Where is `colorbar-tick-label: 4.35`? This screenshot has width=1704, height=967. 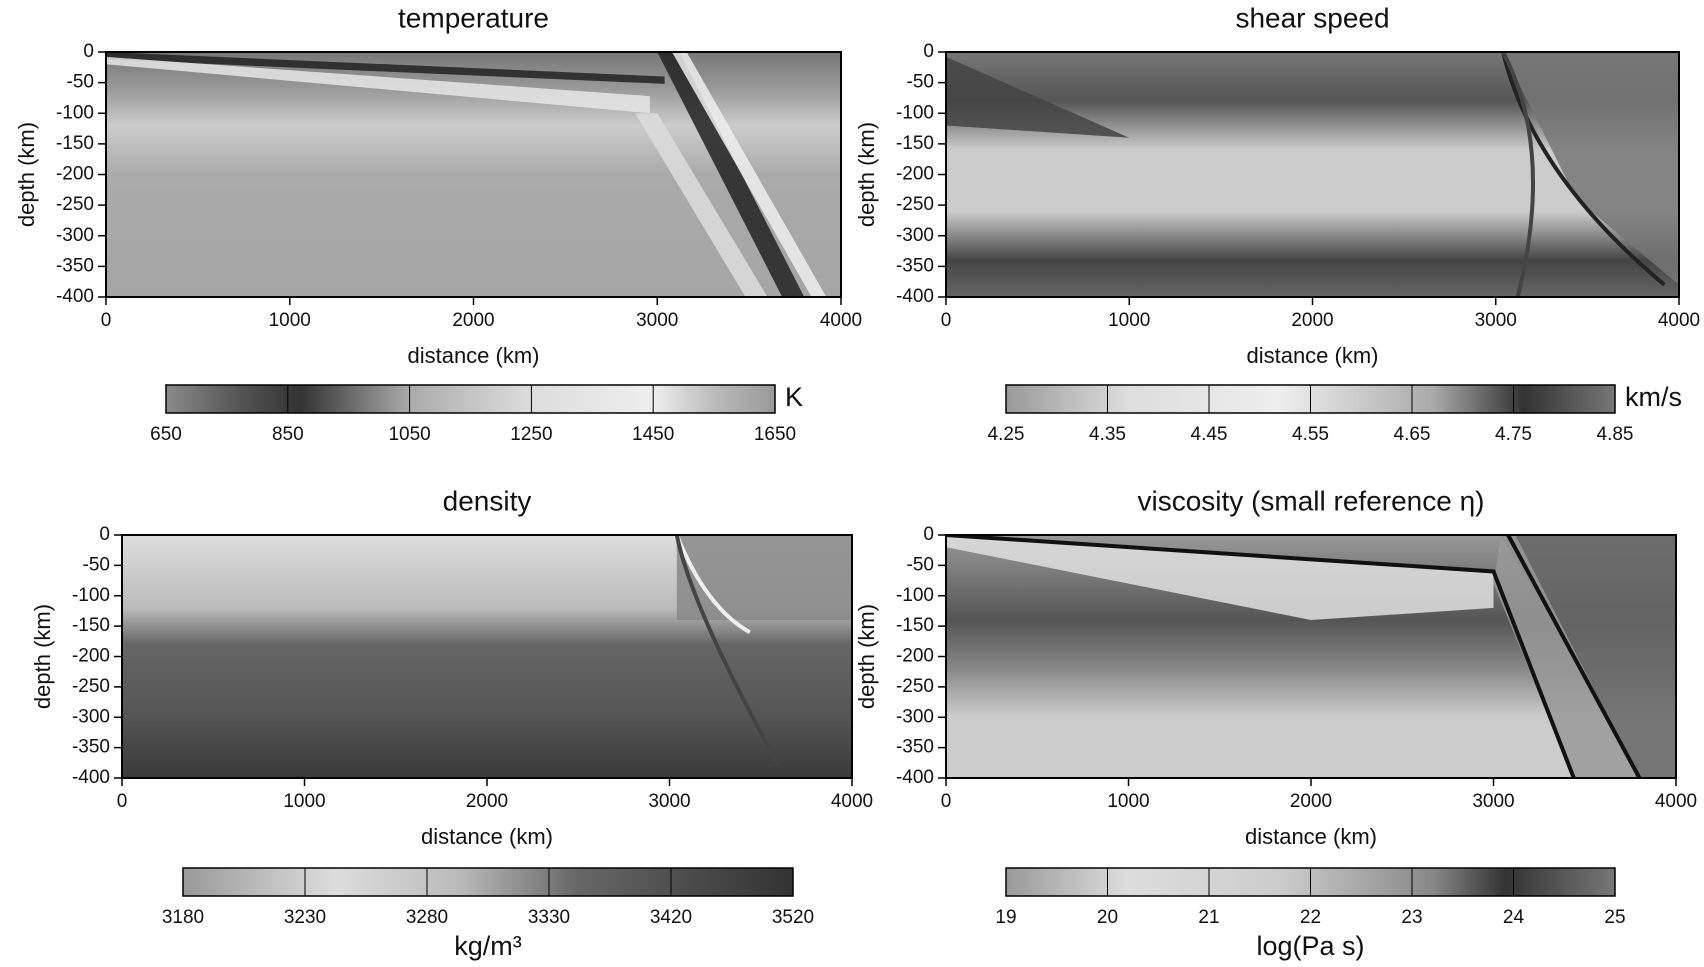
colorbar-tick-label: 4.35 is located at coordinates (1107, 434).